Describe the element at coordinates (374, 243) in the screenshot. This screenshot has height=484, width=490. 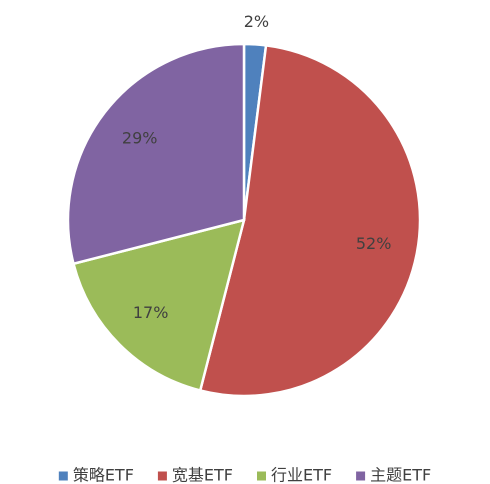
I see `data-label: 52%` at that location.